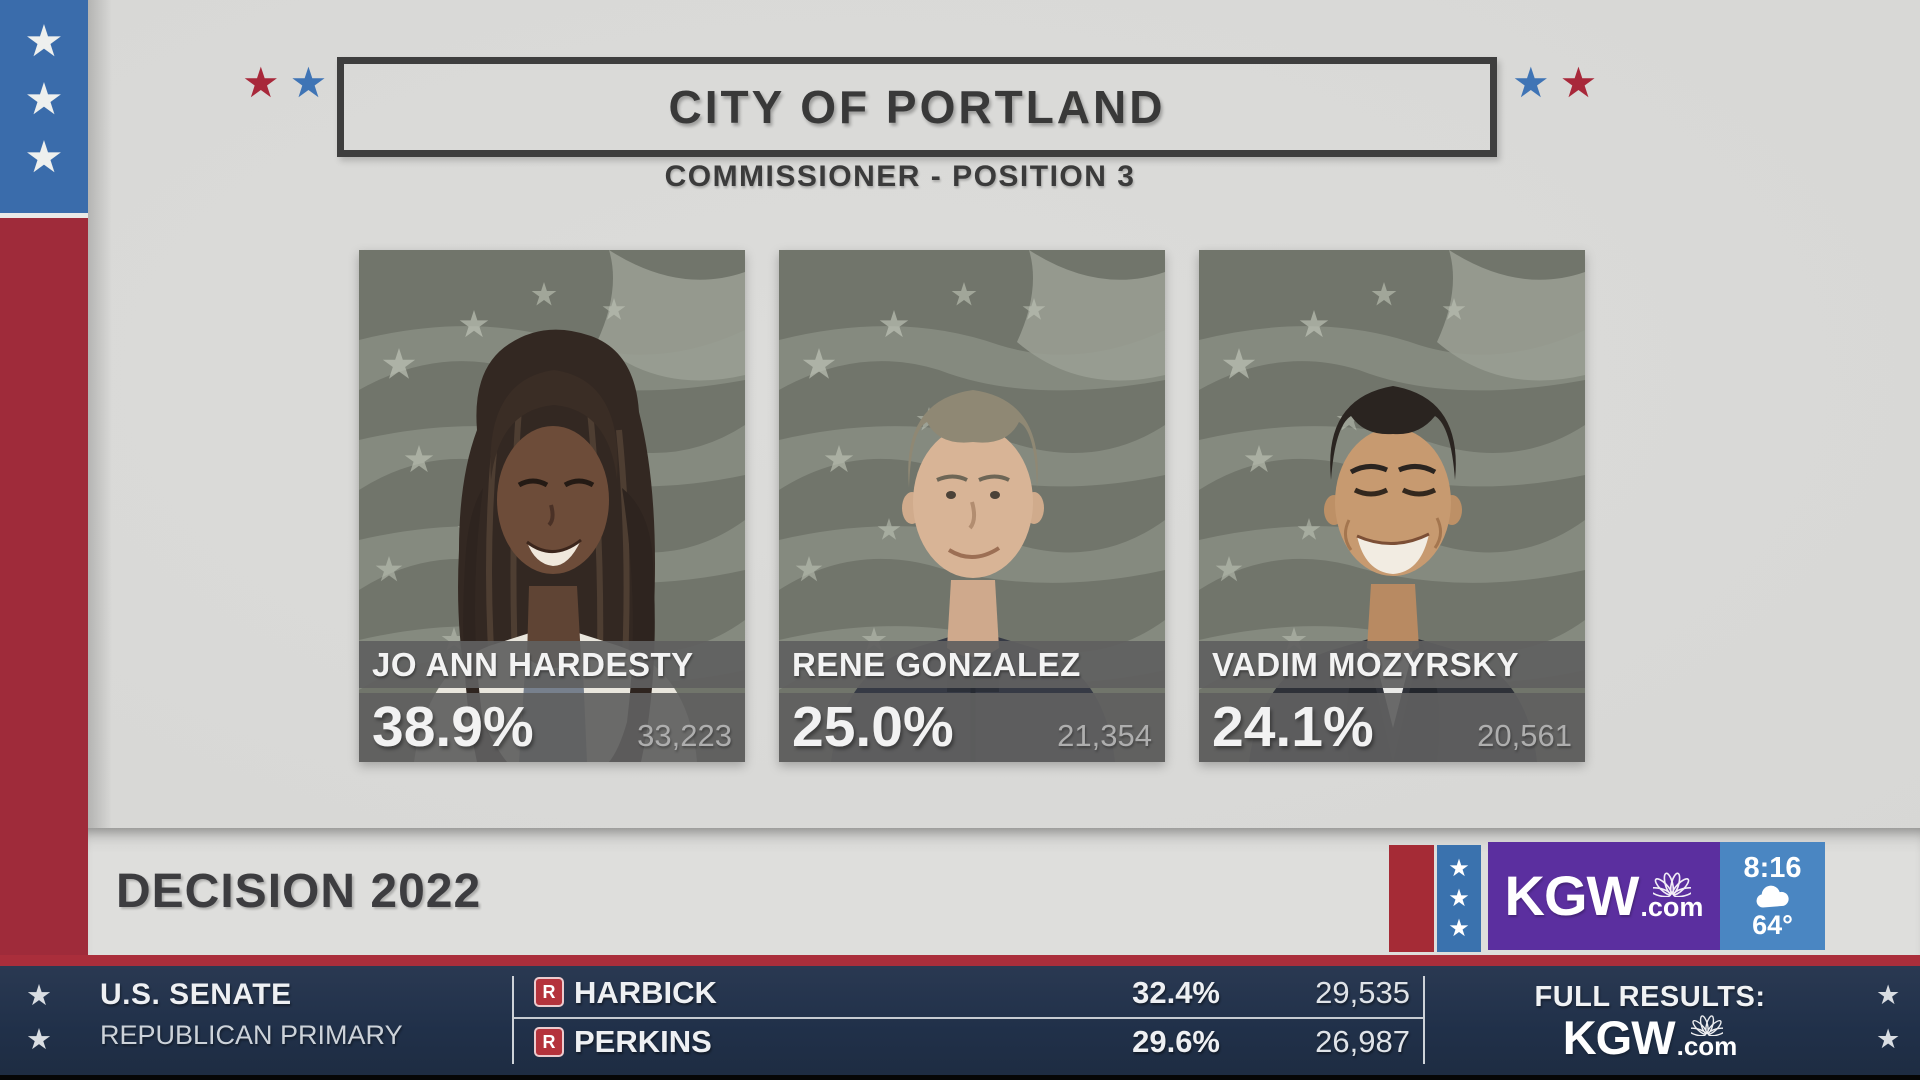 This screenshot has width=1920, height=1080. What do you see at coordinates (972, 664) in the screenshot?
I see `candidate-name: RENE GONZALEZ` at bounding box center [972, 664].